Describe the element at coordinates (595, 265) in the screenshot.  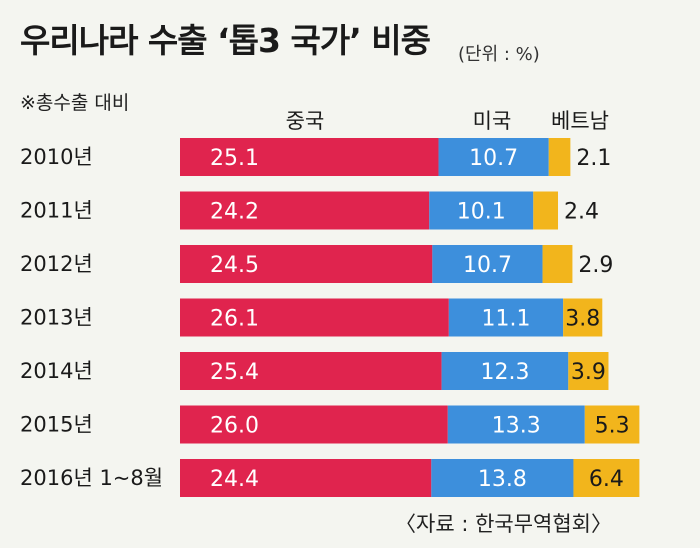
I see `data-label-vietnam: 2.9` at that location.